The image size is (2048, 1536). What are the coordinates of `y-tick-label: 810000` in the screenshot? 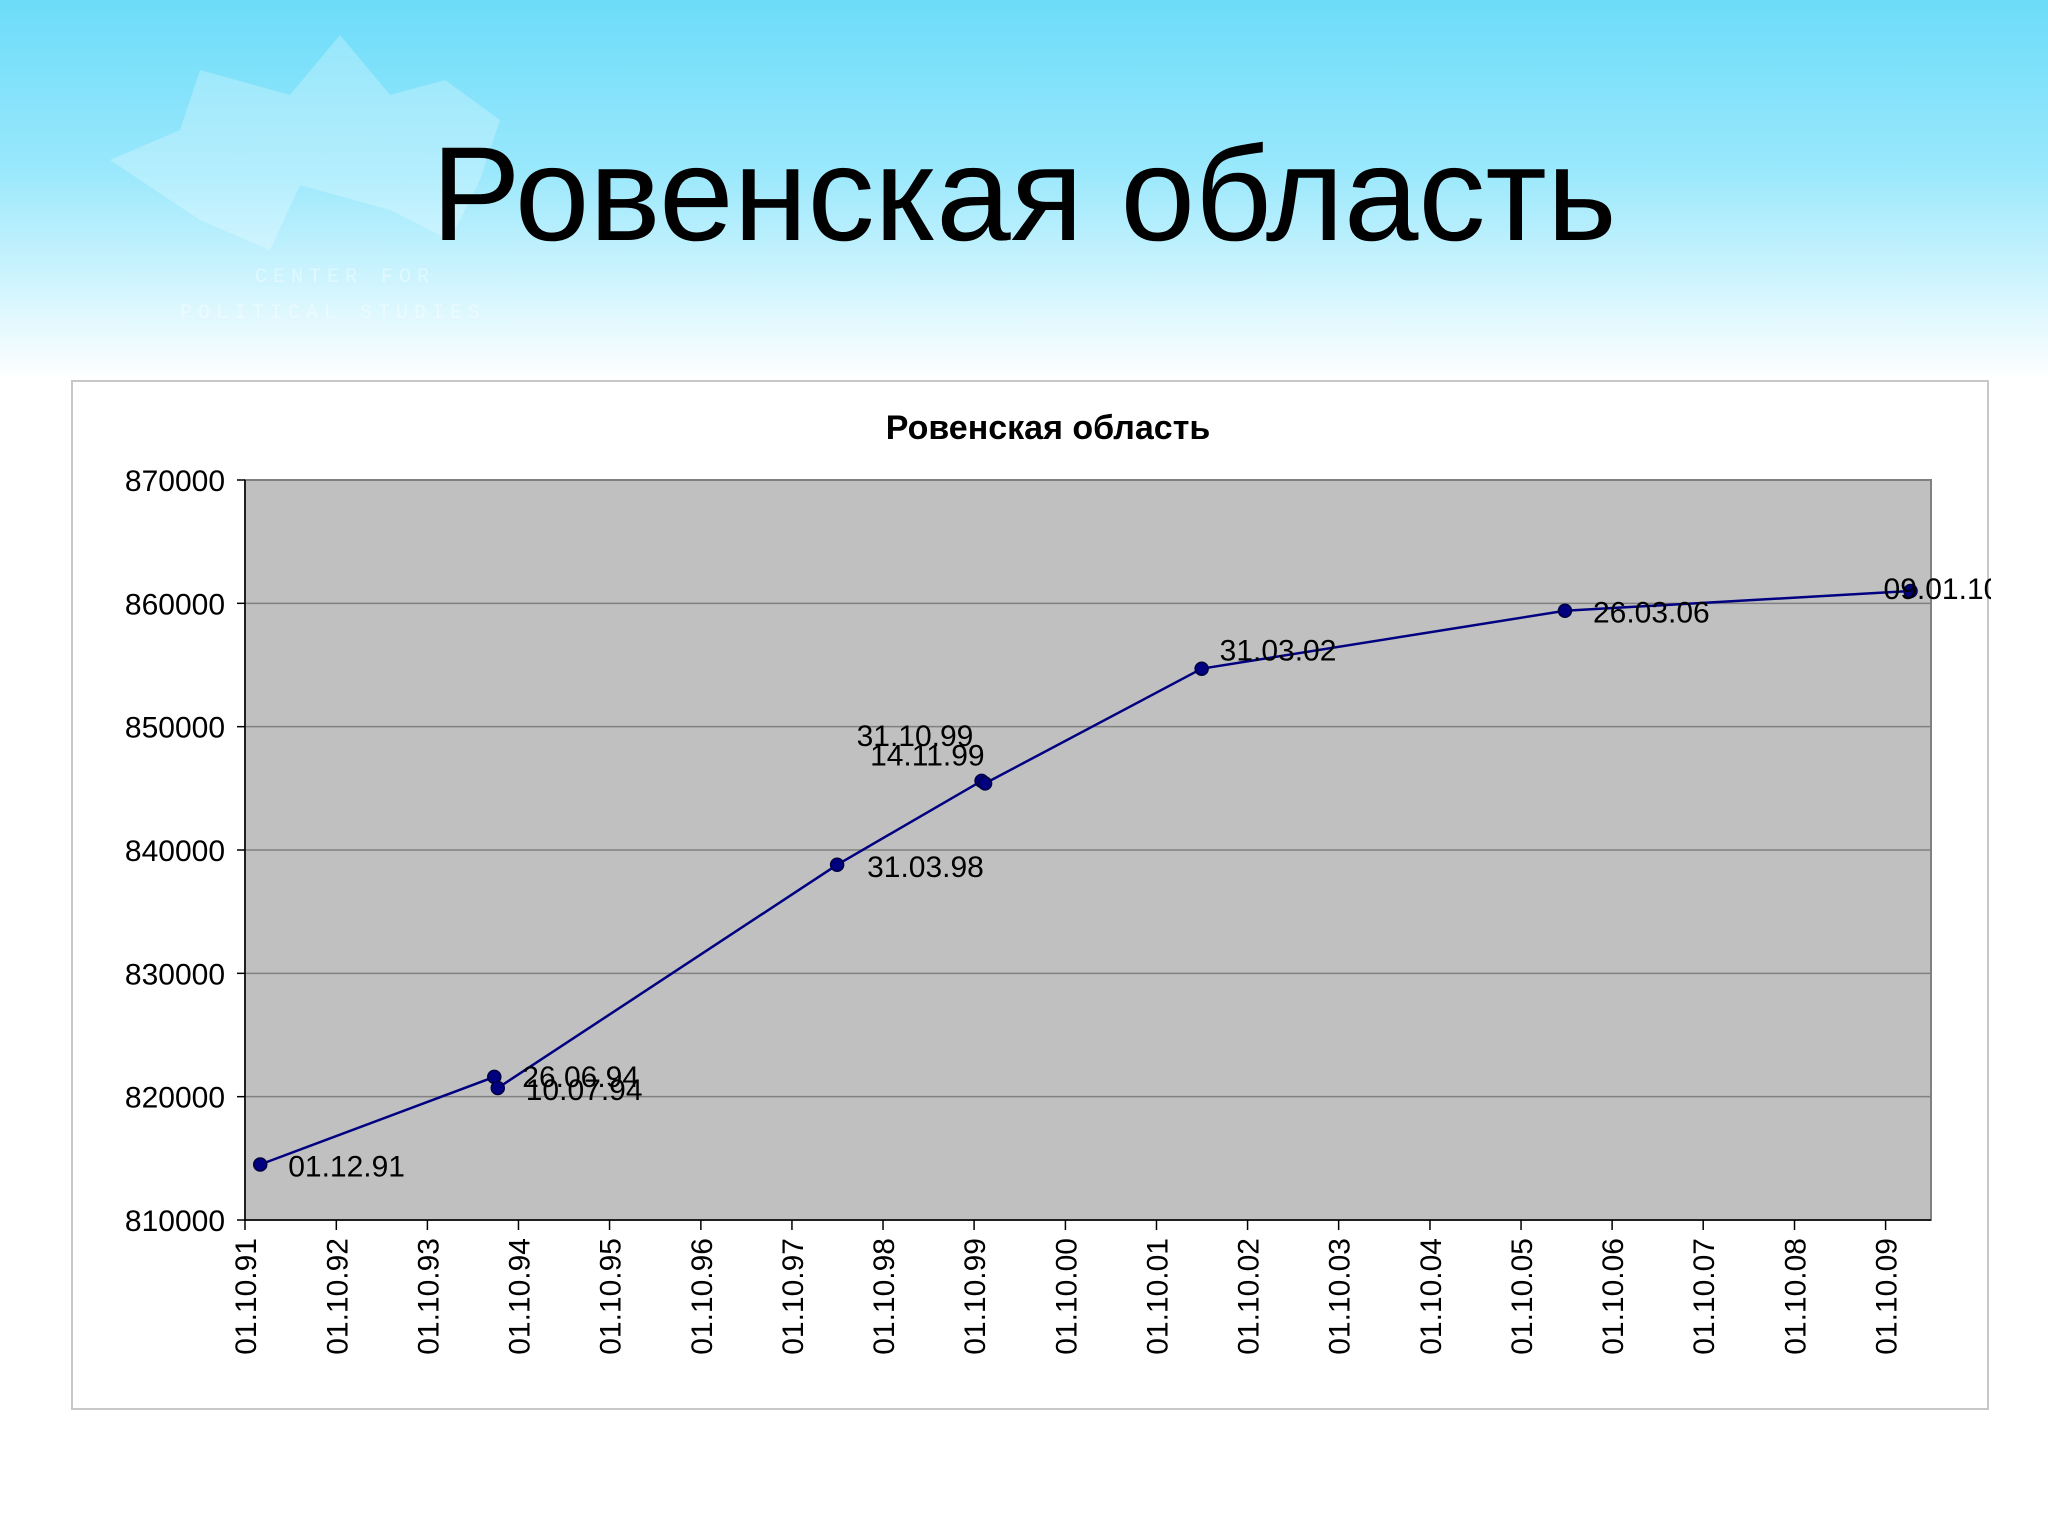 It's located at (175, 1221).